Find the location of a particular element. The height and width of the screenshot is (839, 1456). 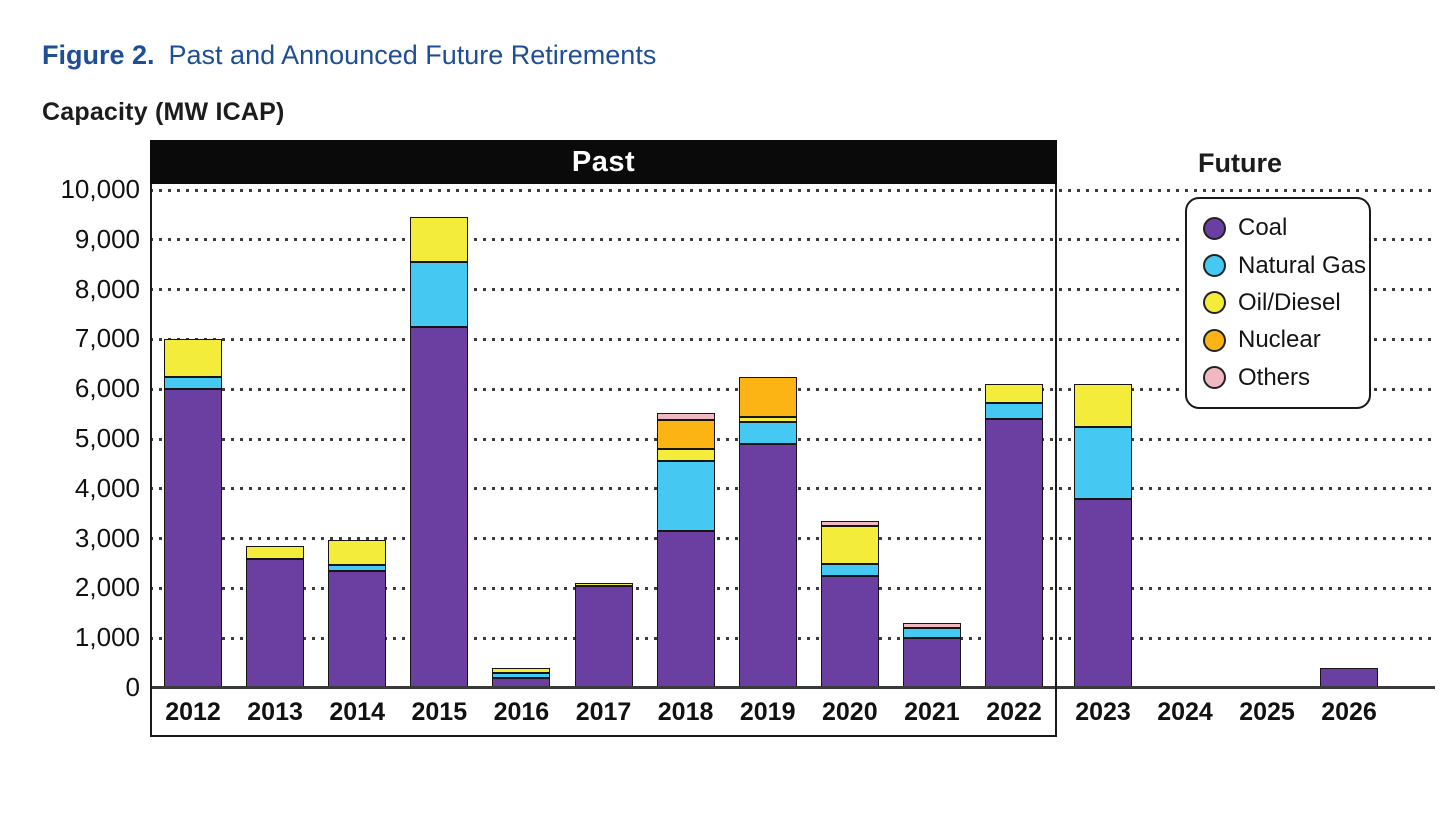

y-tick-label: 6,000 is located at coordinates (107, 388).